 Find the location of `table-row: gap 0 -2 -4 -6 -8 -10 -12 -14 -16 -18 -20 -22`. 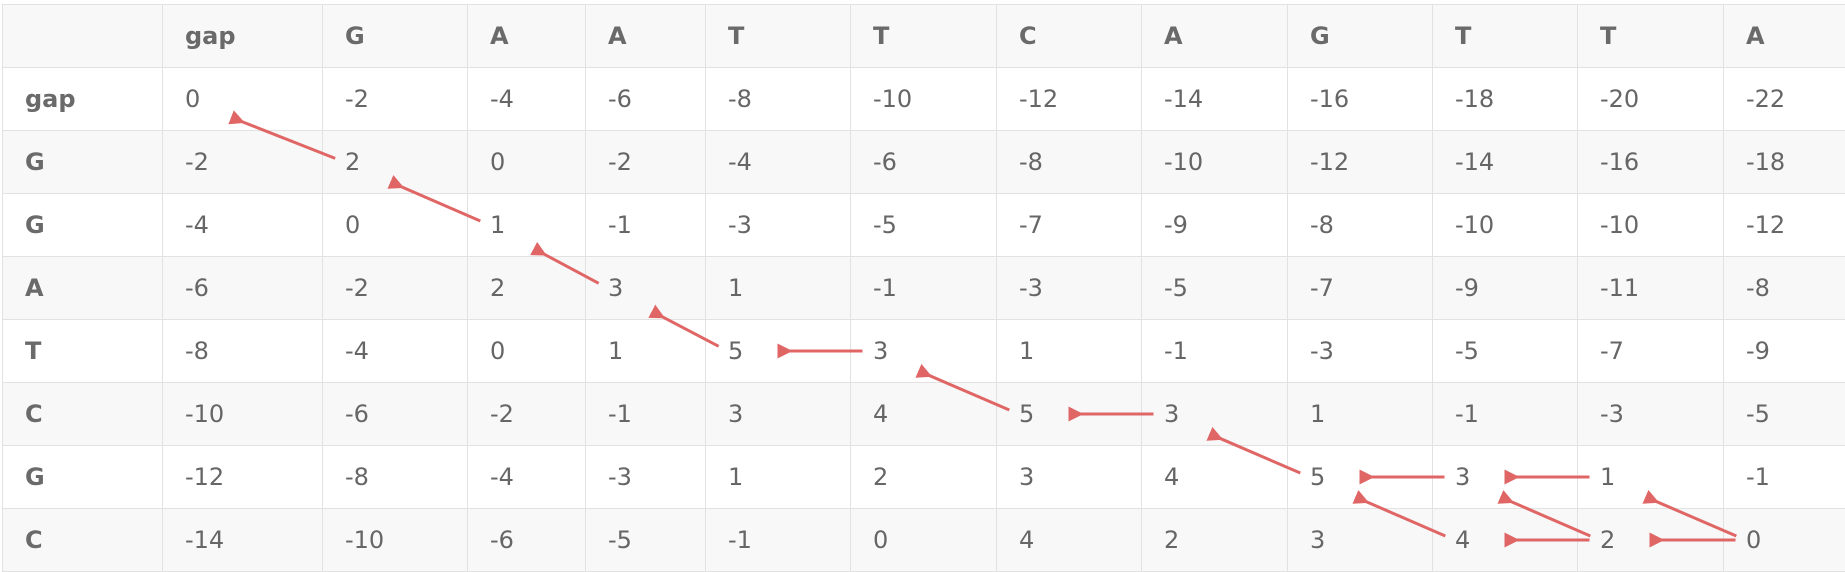

table-row: gap 0 -2 -4 -6 -8 -10 -12 -14 -16 -18 -20 -22 is located at coordinates (923, 99).